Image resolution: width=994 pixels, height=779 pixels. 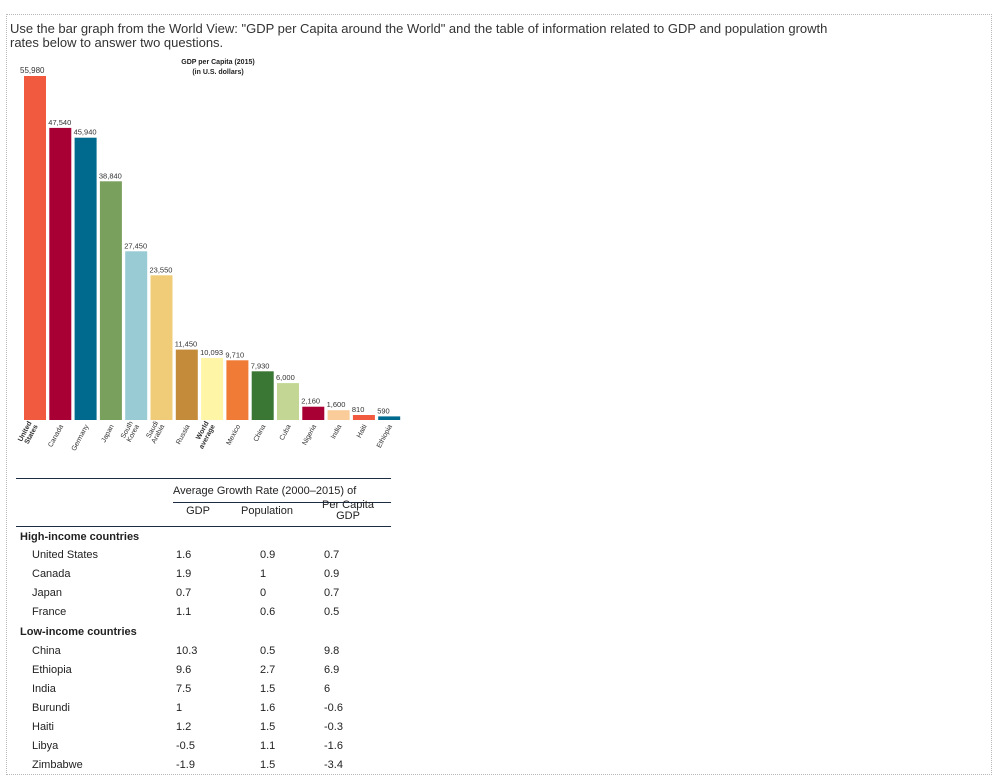 I want to click on per-capita-growth-cell: -0.6, so click(x=333, y=708).